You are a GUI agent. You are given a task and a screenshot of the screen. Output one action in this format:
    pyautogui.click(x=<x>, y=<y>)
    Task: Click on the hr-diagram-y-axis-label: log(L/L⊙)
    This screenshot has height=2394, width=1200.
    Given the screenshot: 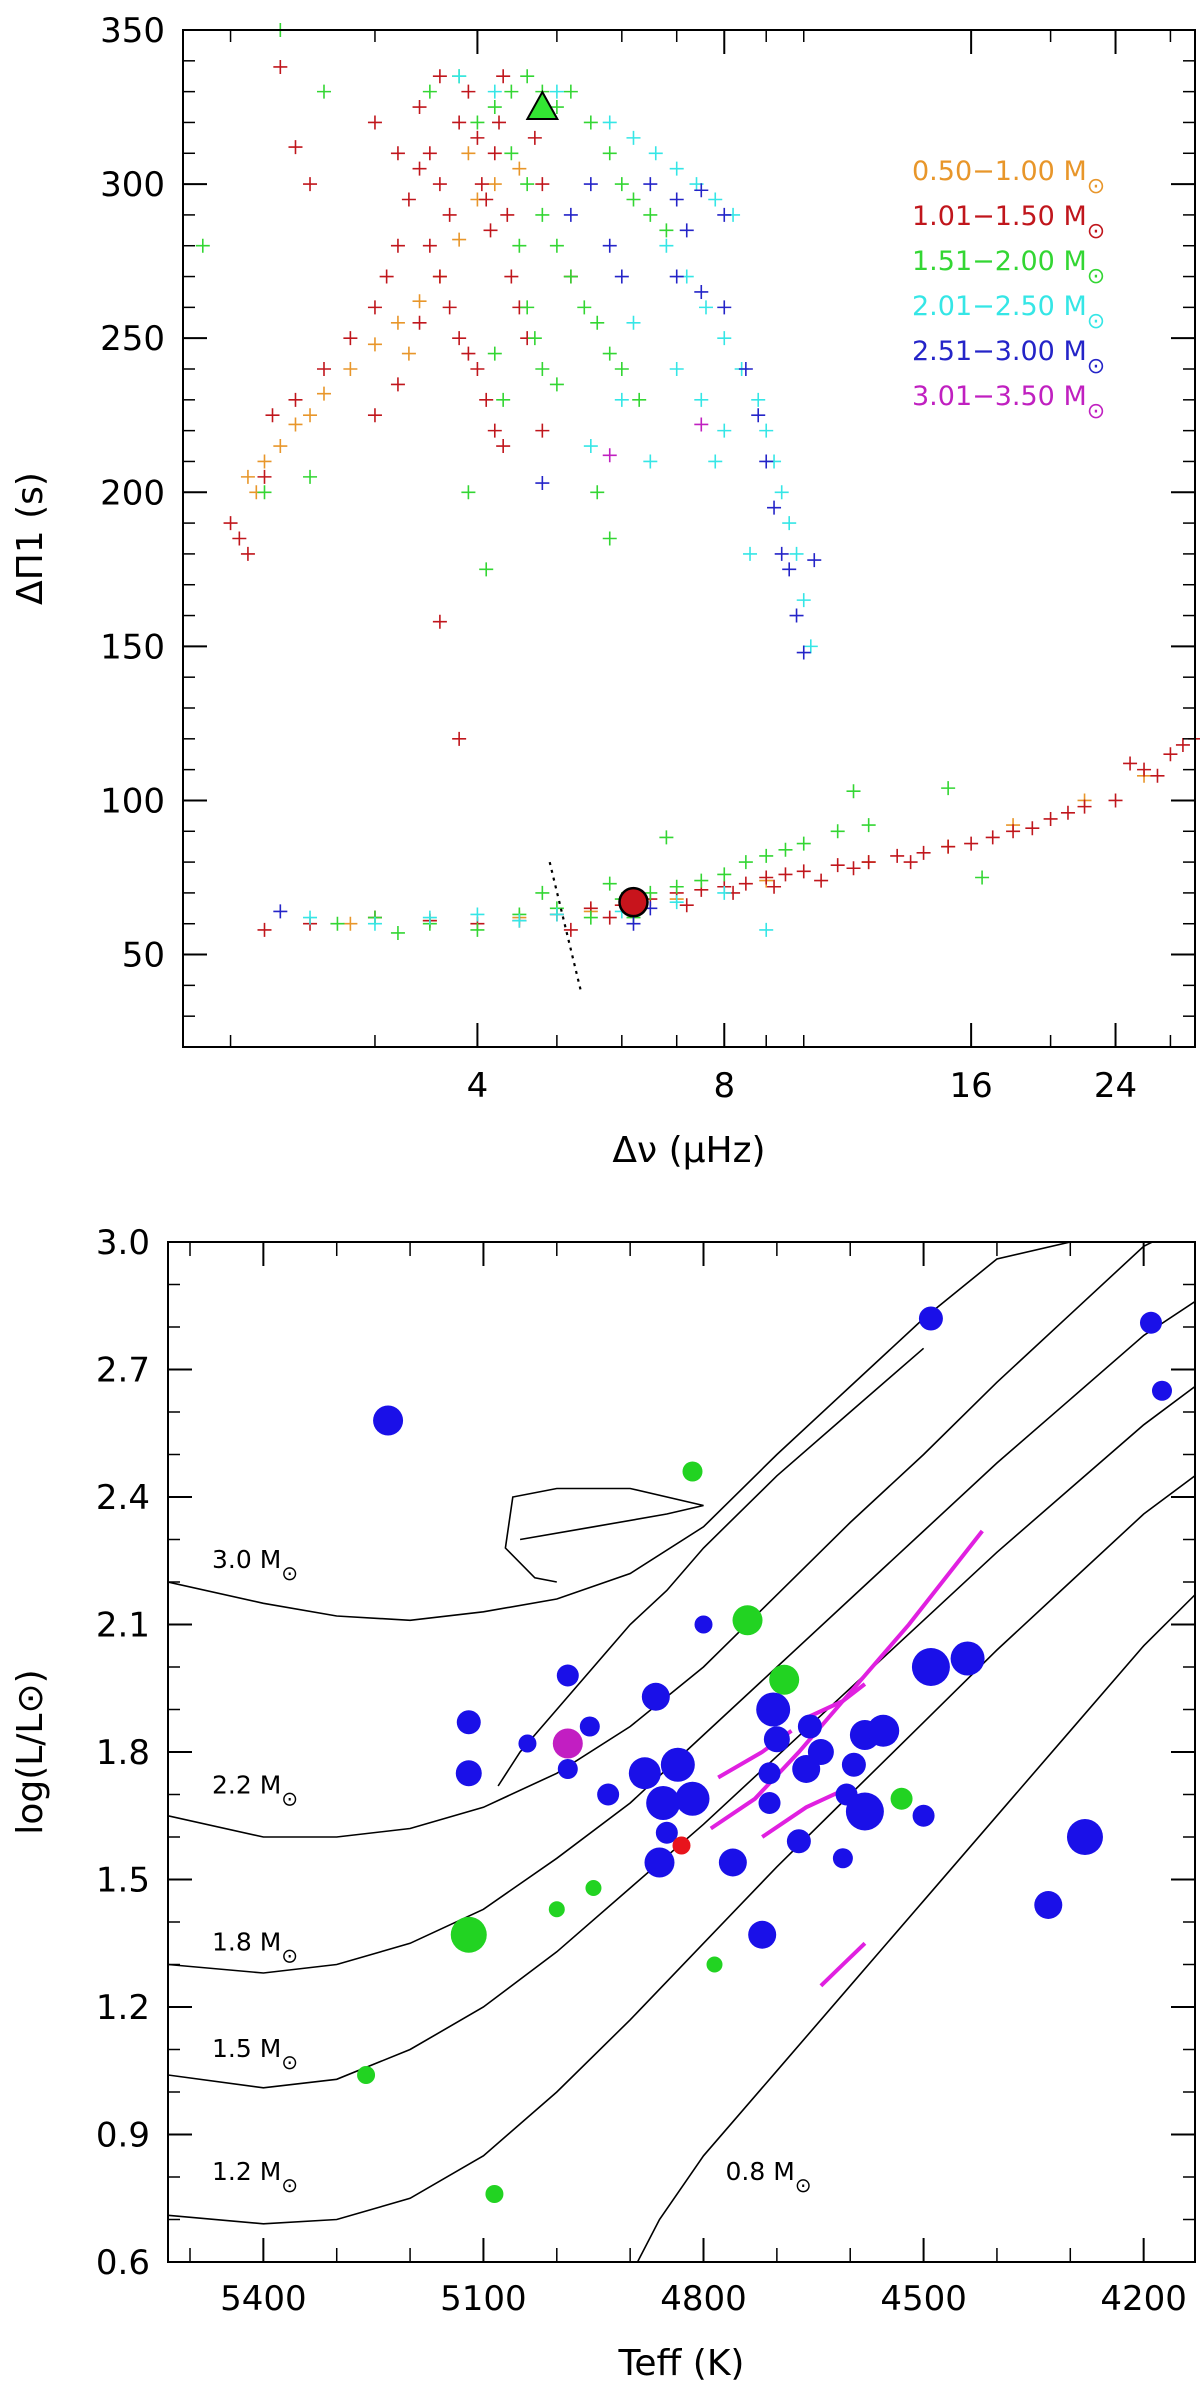 What is the action you would take?
    pyautogui.click(x=30, y=1751)
    